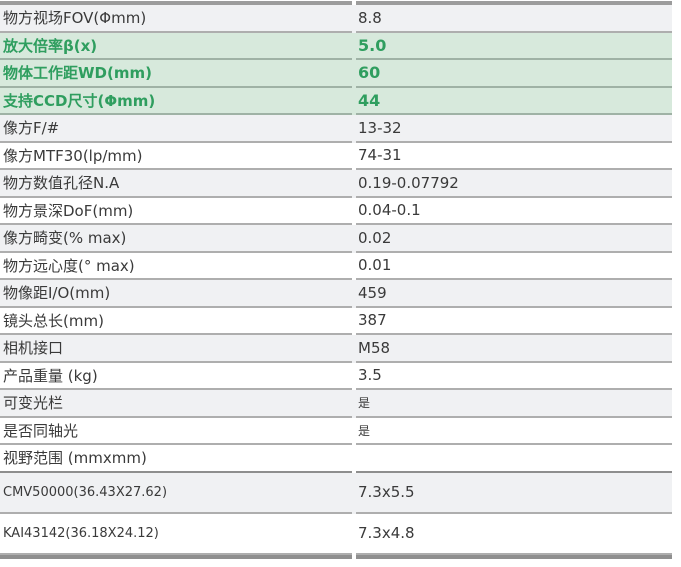  What do you see at coordinates (514, 321) in the screenshot?
I see `spec-value: 387` at bounding box center [514, 321].